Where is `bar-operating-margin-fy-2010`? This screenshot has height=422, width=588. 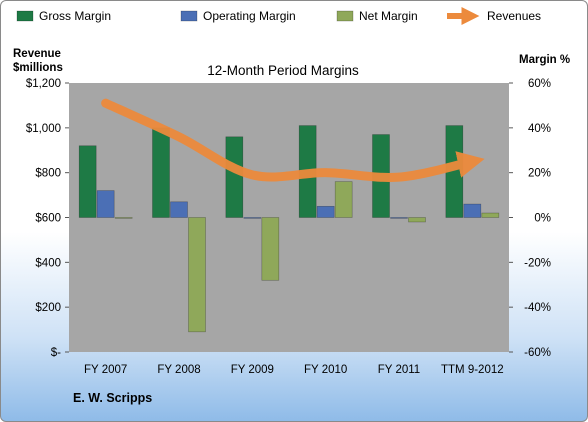
bar-operating-margin-fy-2010 is located at coordinates (325, 211).